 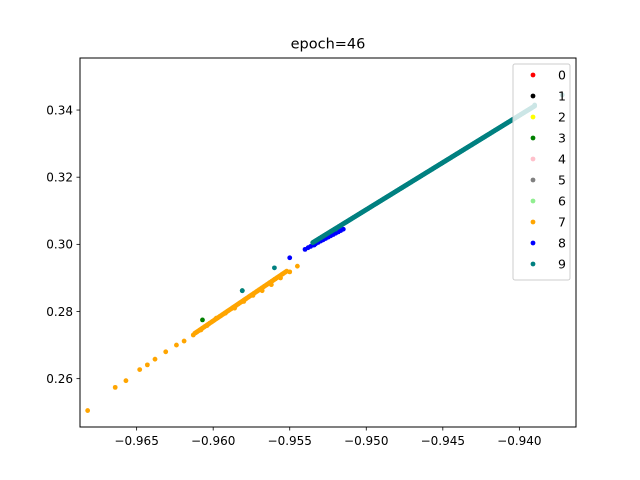 What do you see at coordinates (328, 437) in the screenshot?
I see `x-axis: −0.965 −0.960 −0.955 −0.950 −0.945 −0.940` at bounding box center [328, 437].